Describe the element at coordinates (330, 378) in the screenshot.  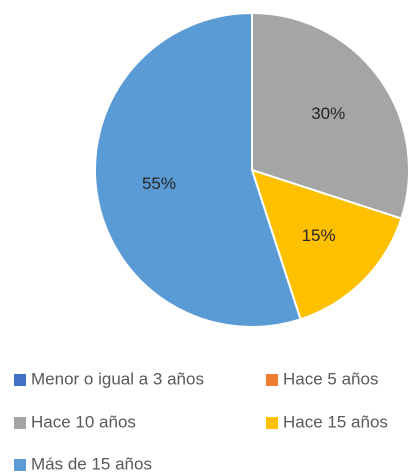
I see `legend-label: Hace 5 años` at that location.